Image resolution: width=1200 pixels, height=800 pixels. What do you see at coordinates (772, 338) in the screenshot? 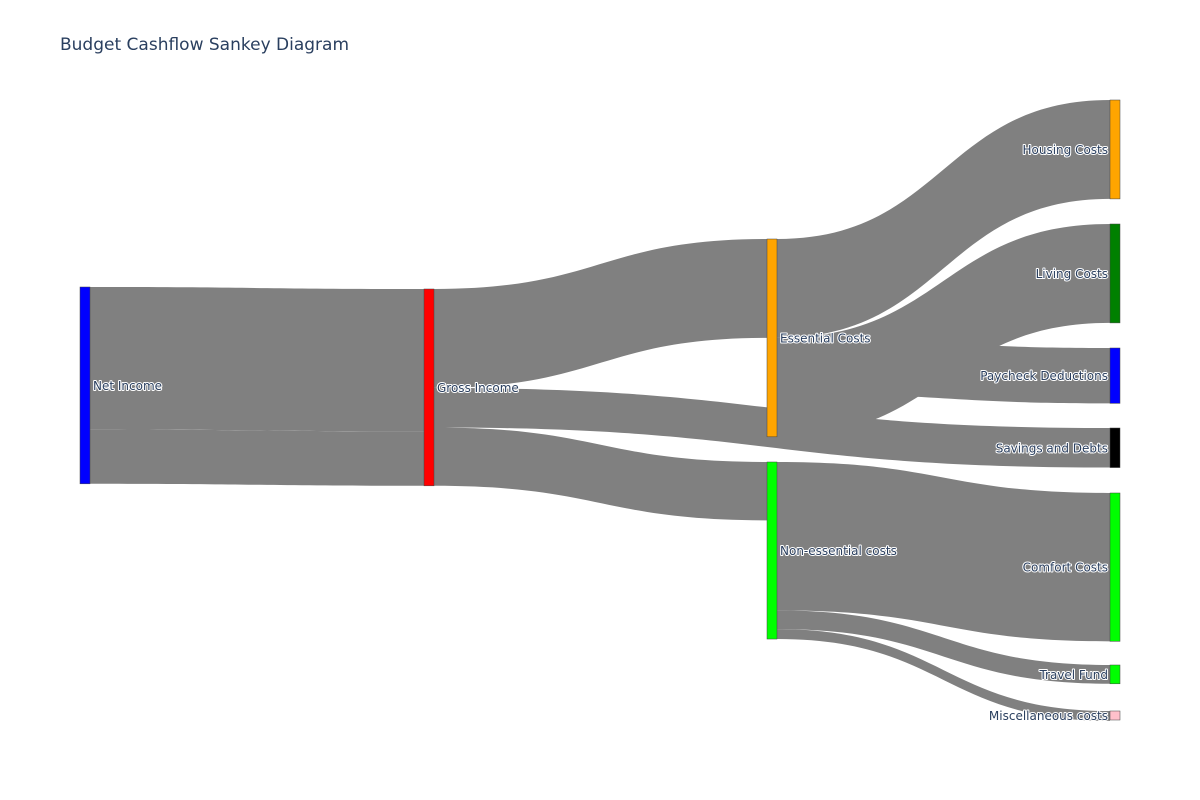
I see `node-essential` at bounding box center [772, 338].